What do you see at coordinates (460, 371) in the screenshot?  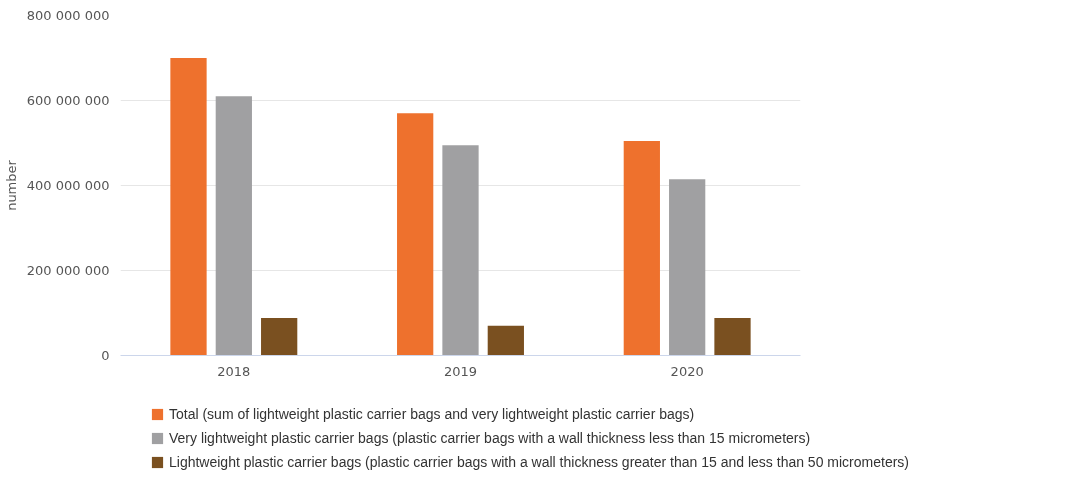 I see `x-tick-label: 2019` at bounding box center [460, 371].